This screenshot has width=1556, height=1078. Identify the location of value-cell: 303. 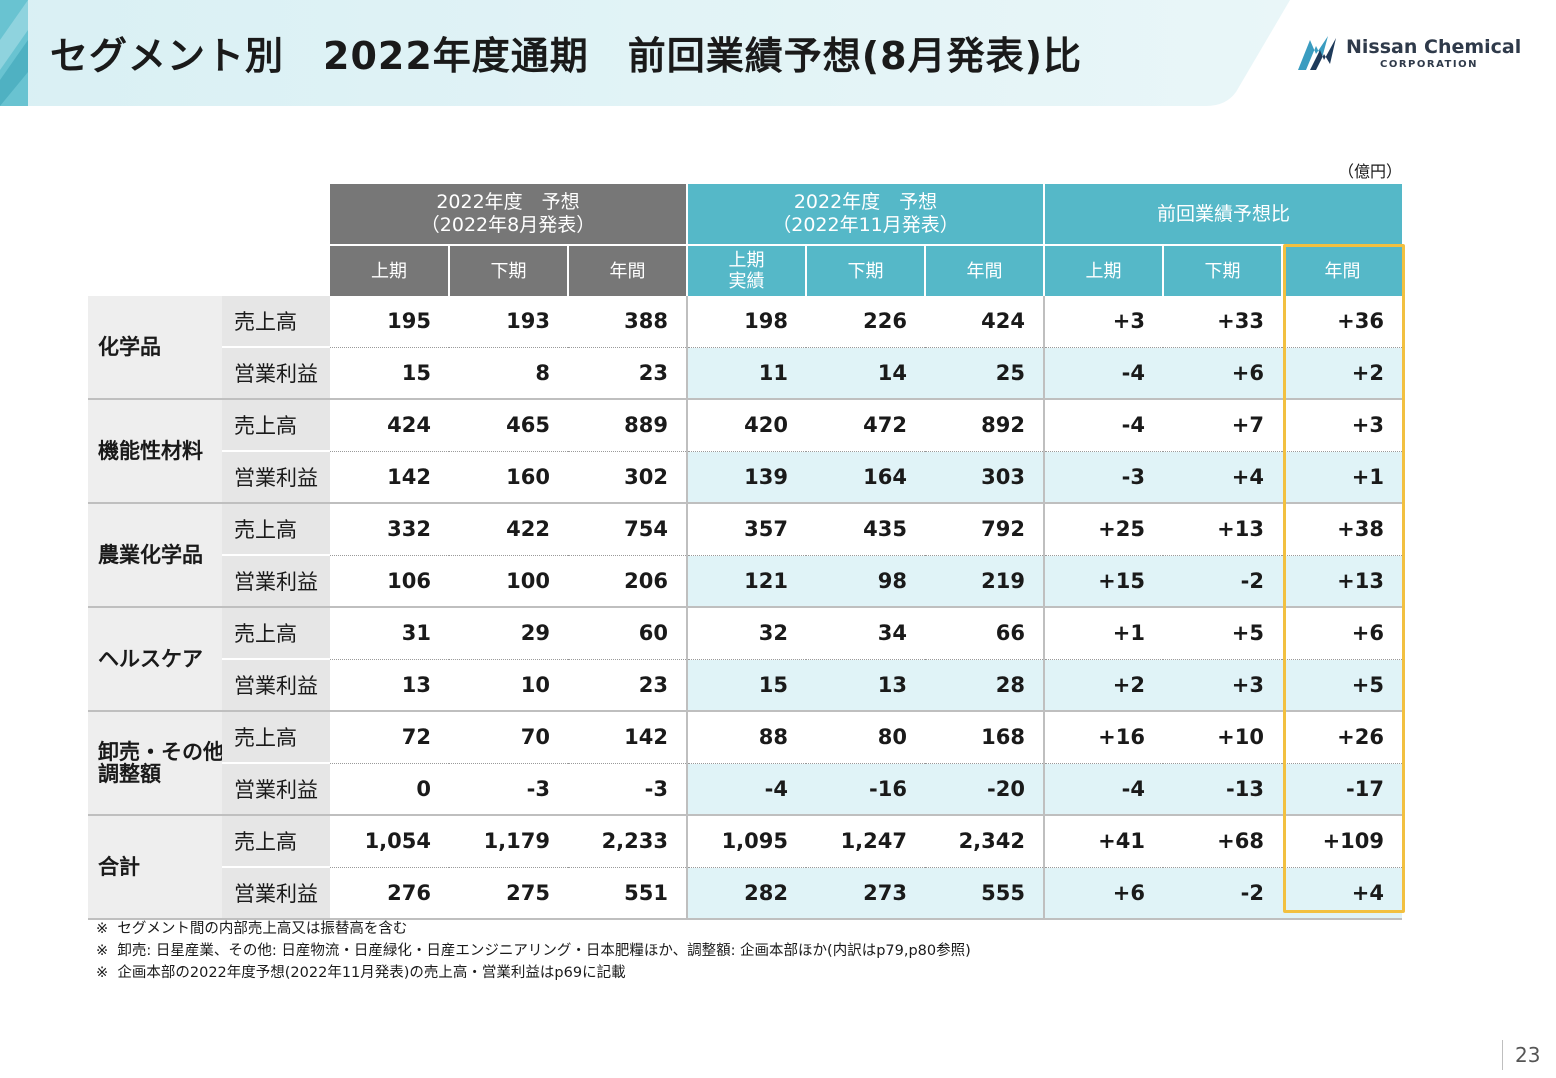
(985, 477).